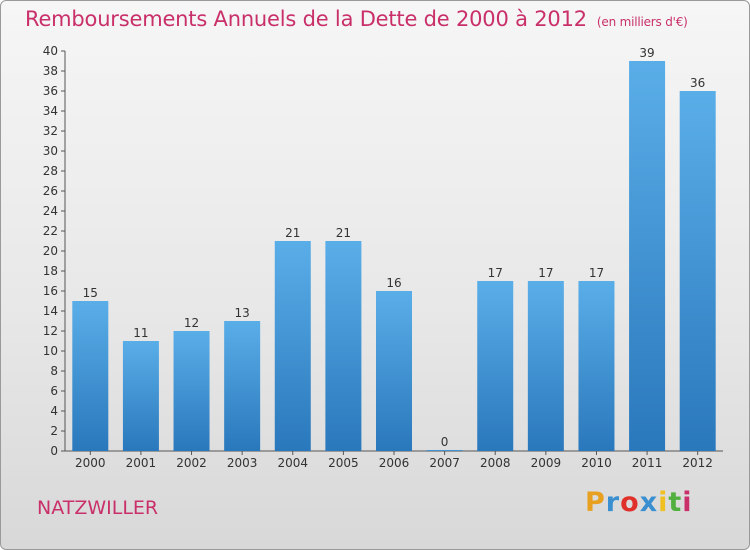  I want to click on y-tick-label: 16, so click(50, 291).